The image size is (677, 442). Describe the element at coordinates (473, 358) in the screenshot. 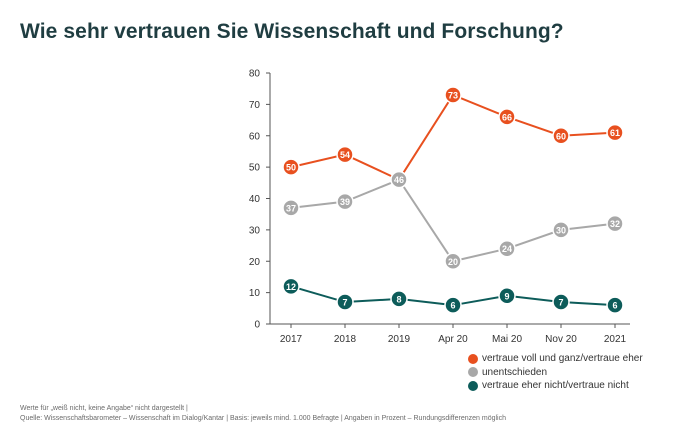

I see `legend-dot-trust` at that location.